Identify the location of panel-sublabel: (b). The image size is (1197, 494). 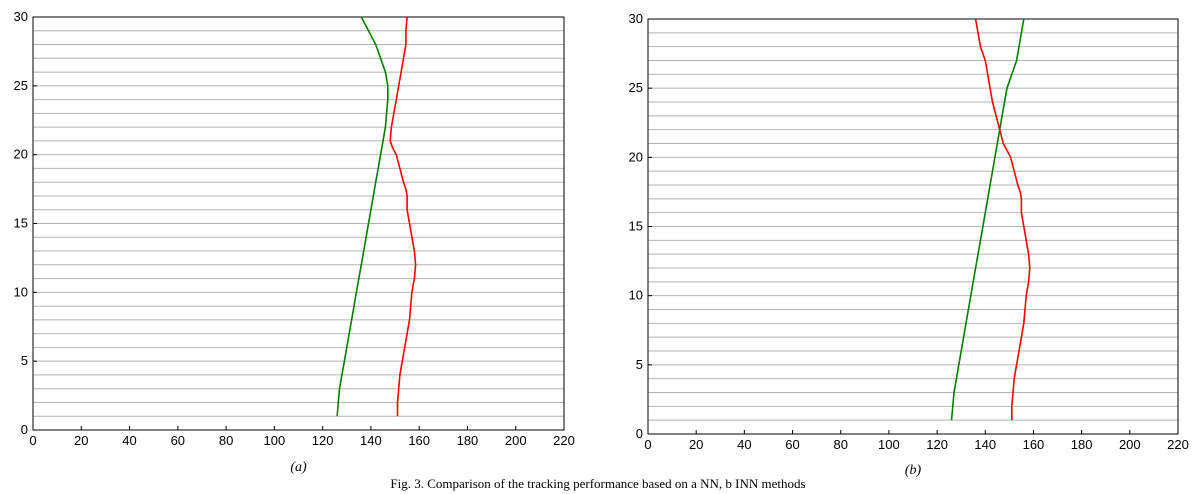
(913, 470).